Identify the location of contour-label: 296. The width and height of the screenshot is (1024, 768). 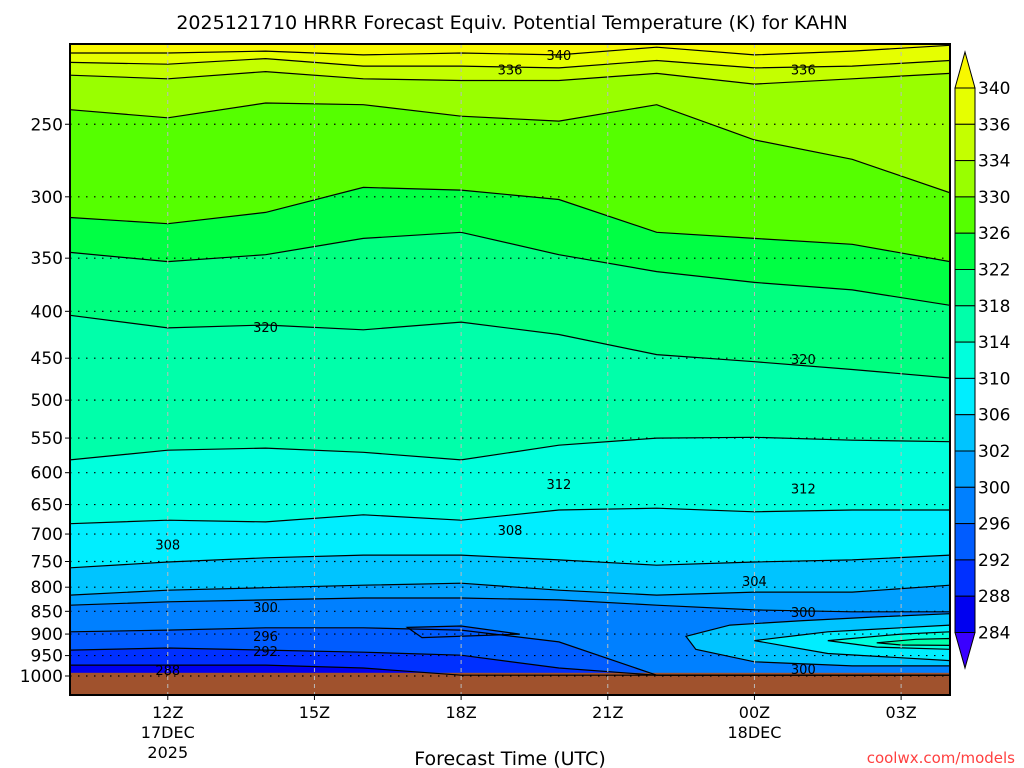
(265, 637).